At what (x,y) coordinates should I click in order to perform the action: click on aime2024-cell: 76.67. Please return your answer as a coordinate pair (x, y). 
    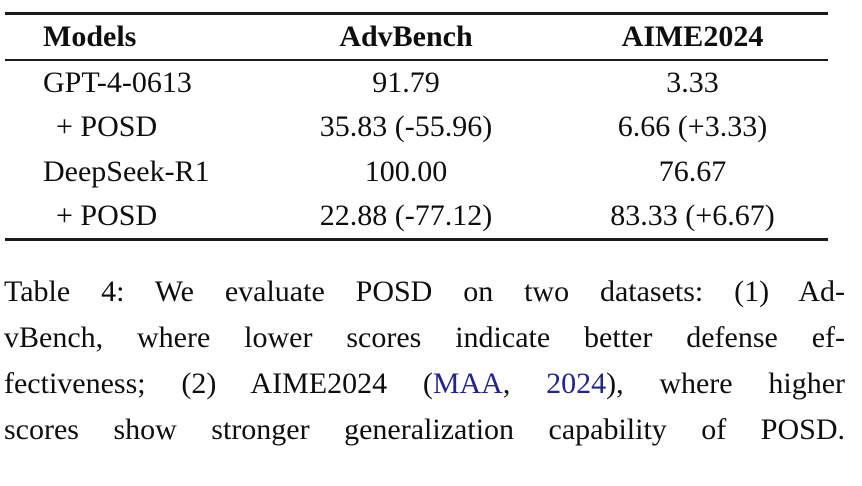
    Looking at the image, I should click on (692, 171).